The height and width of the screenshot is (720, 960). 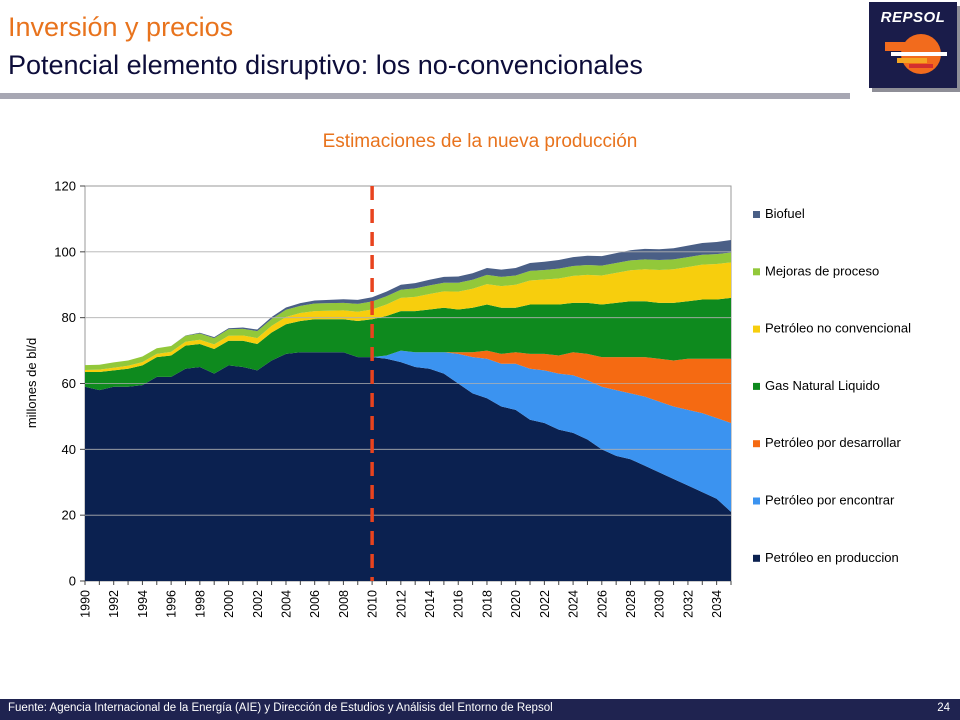 I want to click on y-tick-label: 80, so click(x=69, y=317).